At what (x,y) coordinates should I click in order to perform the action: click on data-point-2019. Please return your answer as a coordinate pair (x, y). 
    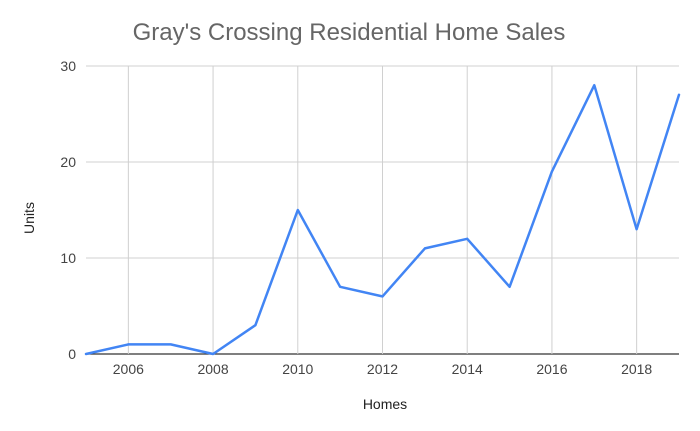
    Looking at the image, I should click on (679, 95).